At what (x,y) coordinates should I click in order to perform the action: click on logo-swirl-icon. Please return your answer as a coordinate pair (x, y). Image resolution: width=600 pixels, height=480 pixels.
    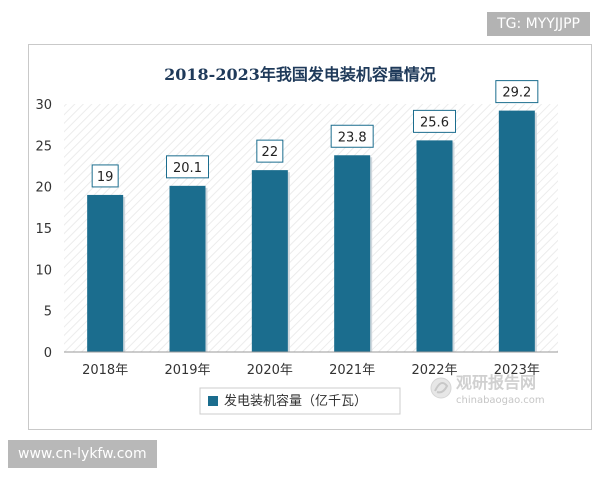
    Looking at the image, I should click on (441, 387).